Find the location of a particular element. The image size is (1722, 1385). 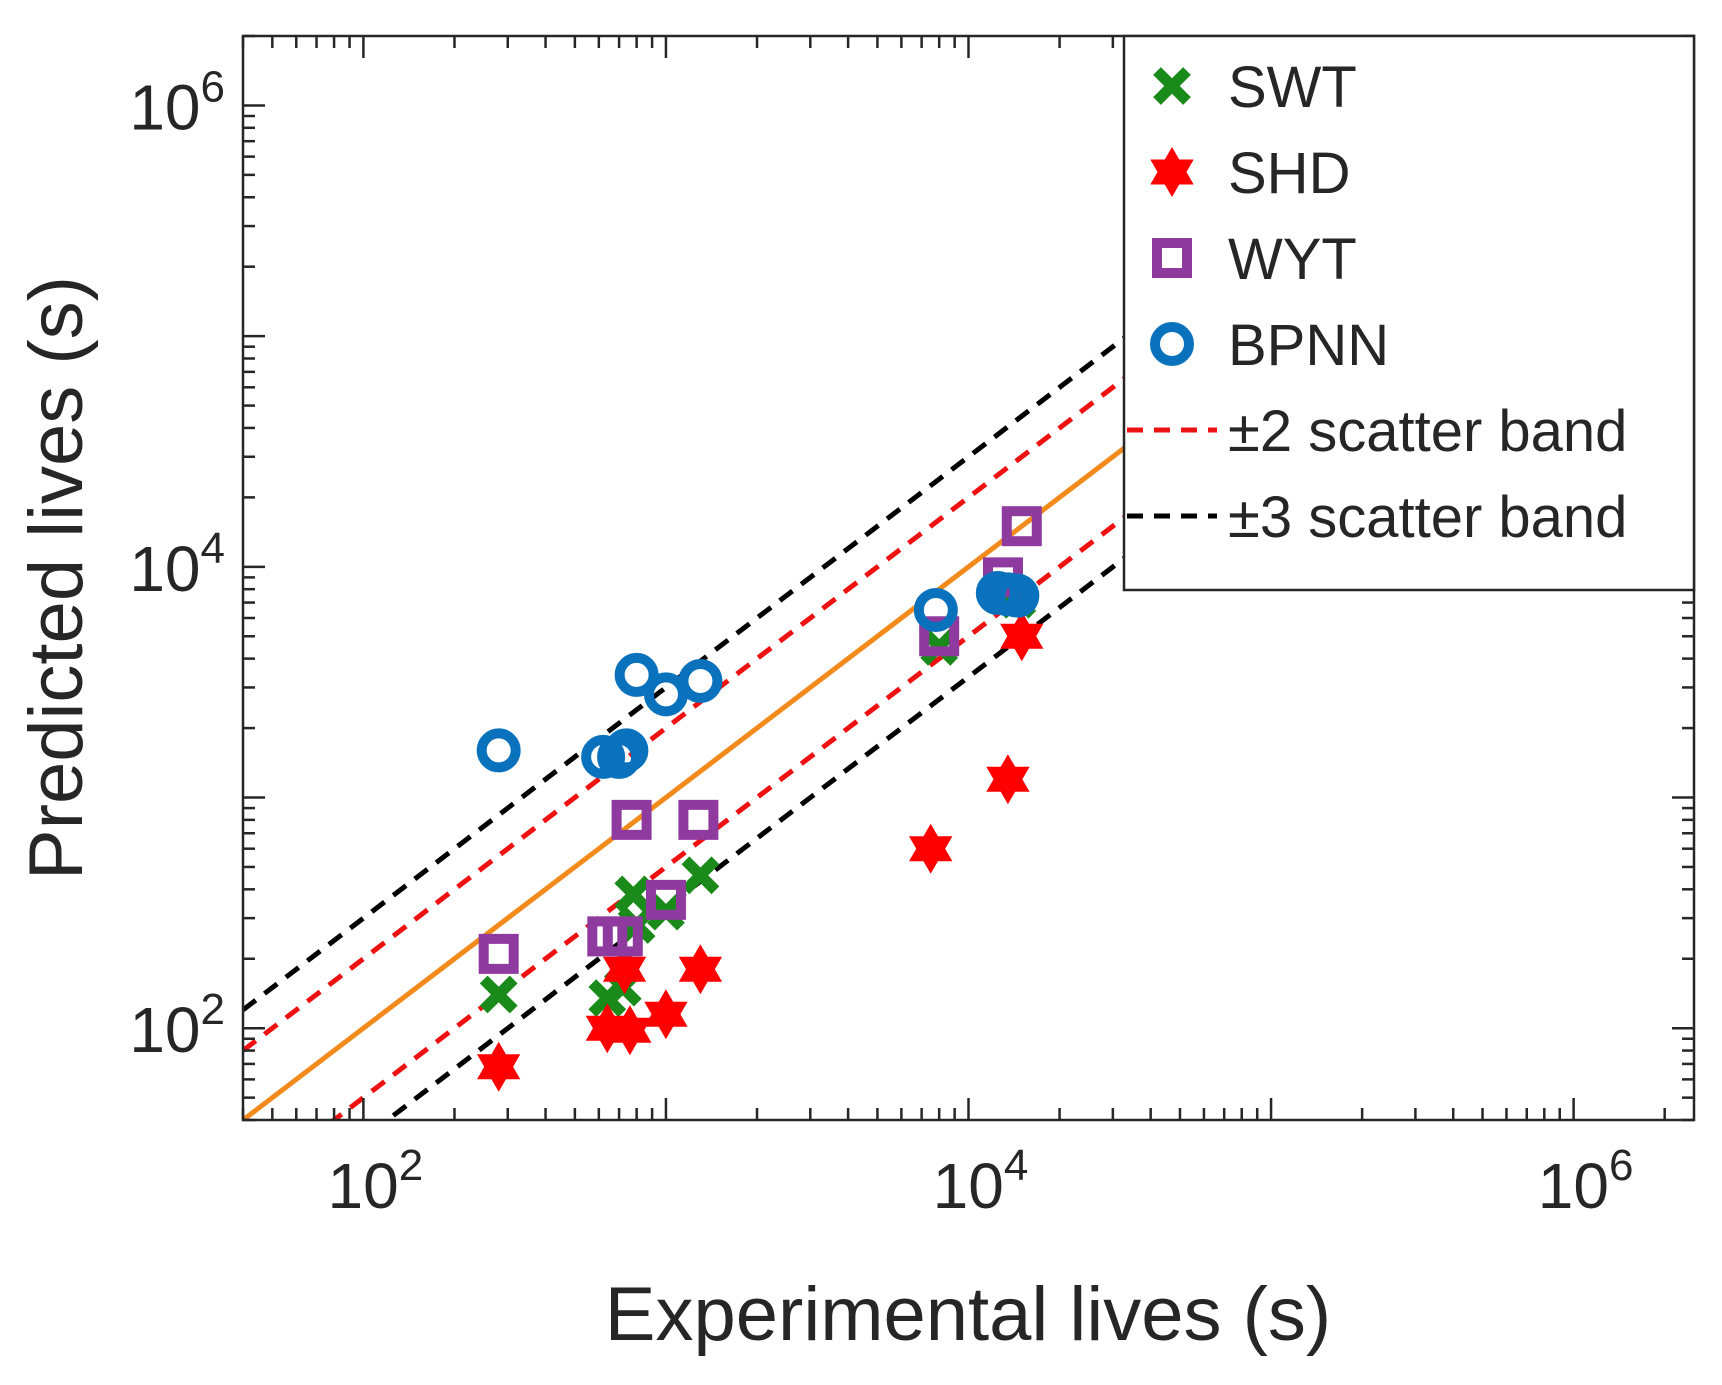

legend-label-shd: SHD is located at coordinates (1289, 173).